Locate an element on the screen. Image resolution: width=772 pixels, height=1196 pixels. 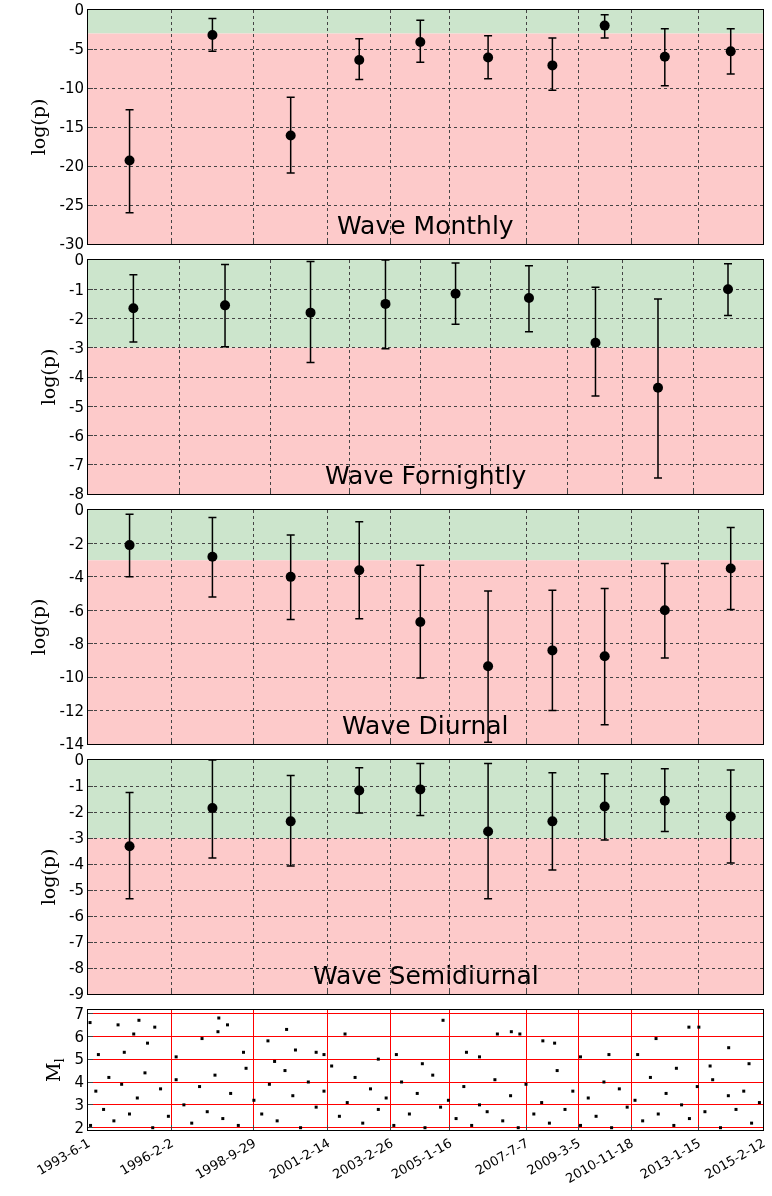
y-tick-label: -30 is located at coordinates (71, 244).